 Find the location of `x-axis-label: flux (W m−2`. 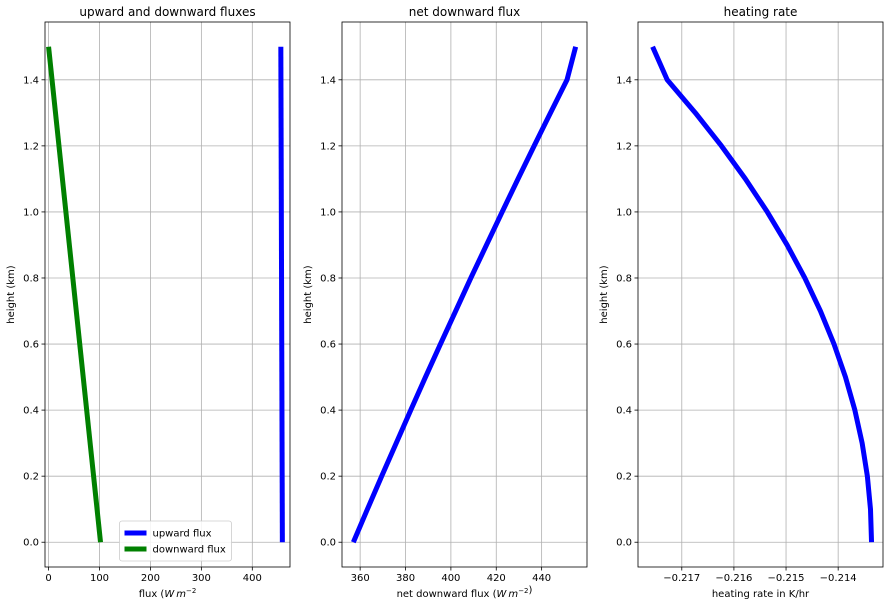

x-axis-label: flux (W m−2 is located at coordinates (168, 593).